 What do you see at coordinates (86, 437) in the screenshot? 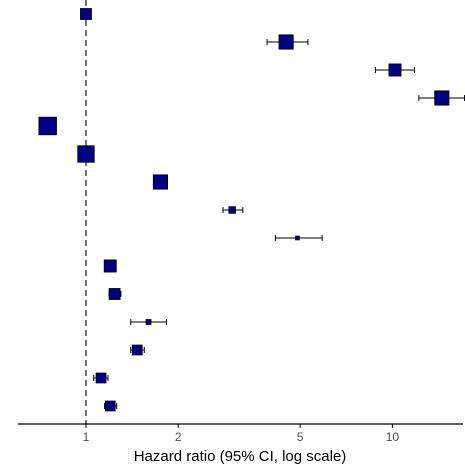
I see `x-tick-label: 1` at bounding box center [86, 437].